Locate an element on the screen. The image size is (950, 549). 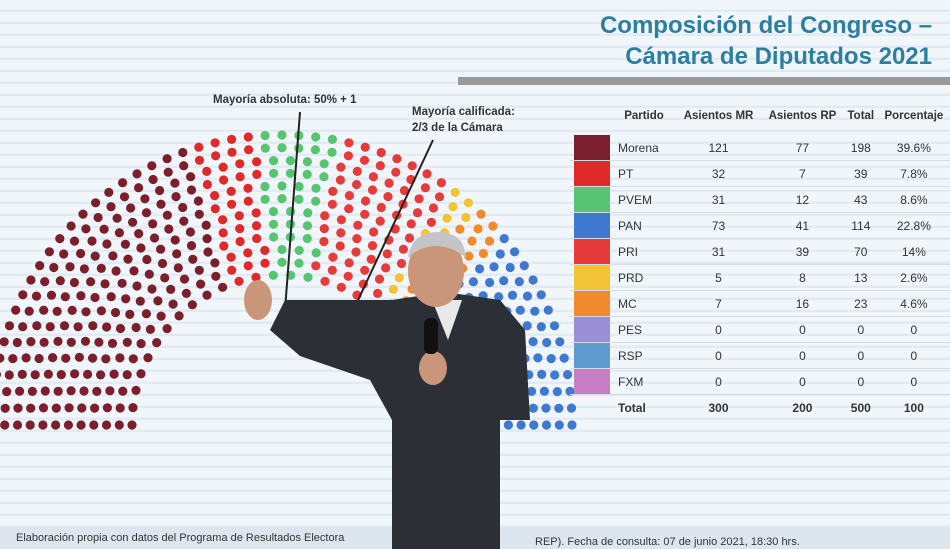
total-label: Total is located at coordinates (644, 407).